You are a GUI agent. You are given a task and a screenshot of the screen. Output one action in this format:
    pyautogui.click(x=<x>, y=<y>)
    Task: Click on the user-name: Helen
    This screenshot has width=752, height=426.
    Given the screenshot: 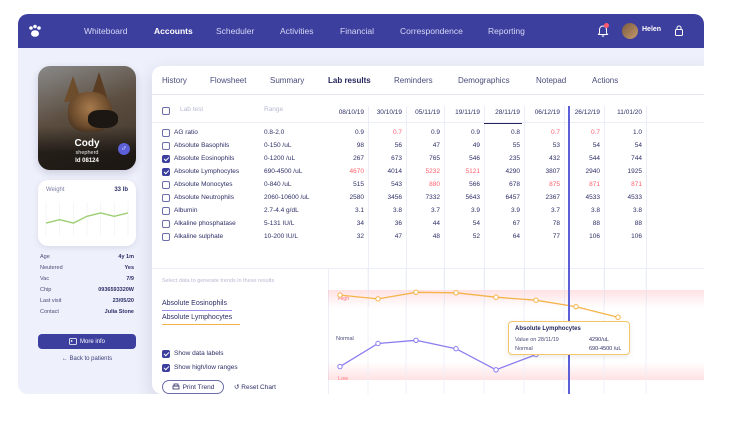 What is the action you would take?
    pyautogui.click(x=652, y=29)
    